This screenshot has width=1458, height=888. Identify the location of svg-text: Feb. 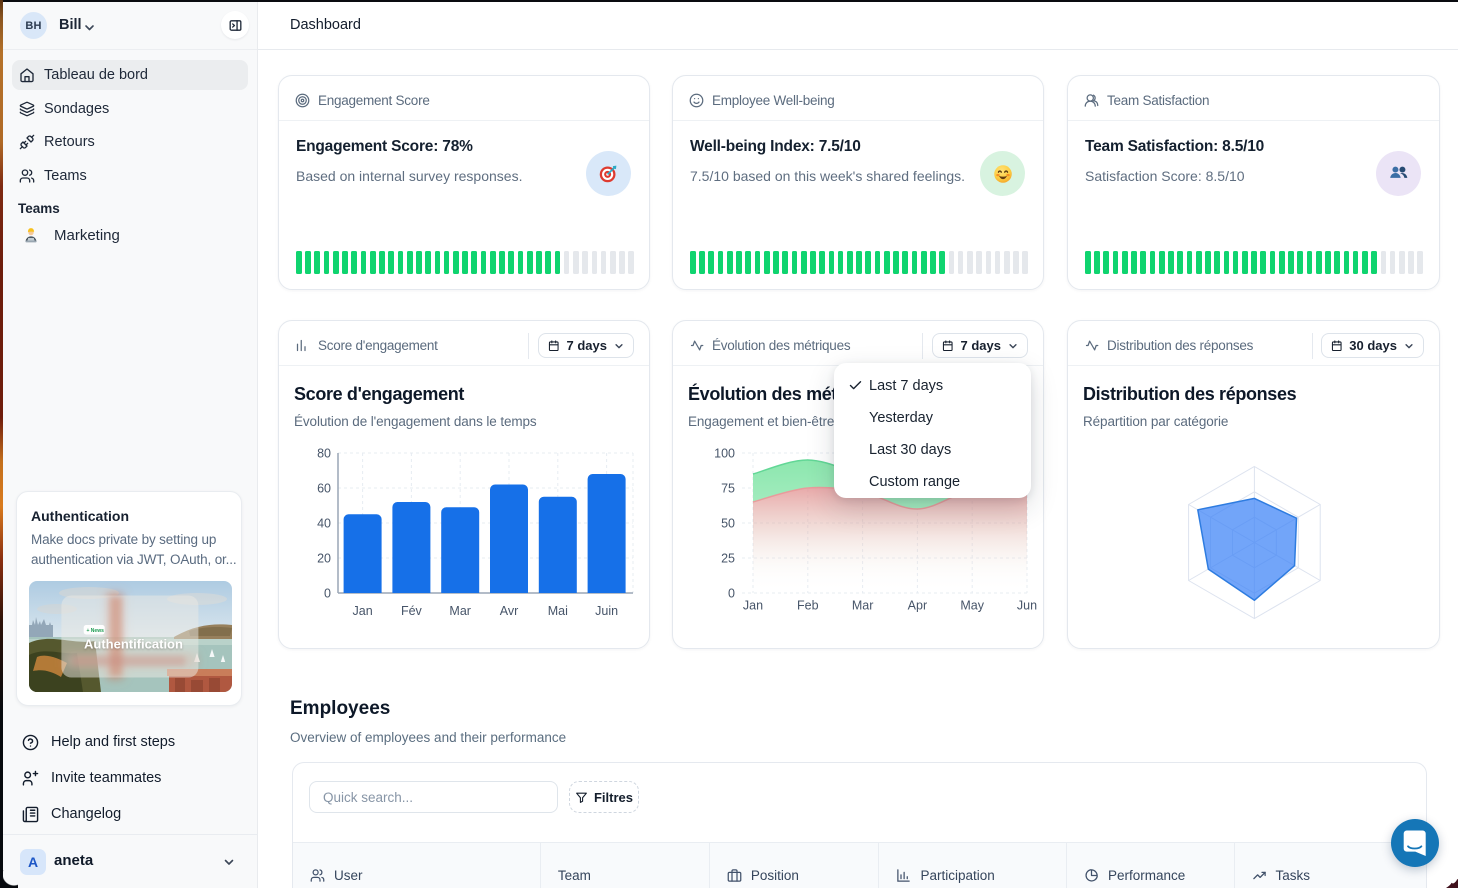
(808, 606).